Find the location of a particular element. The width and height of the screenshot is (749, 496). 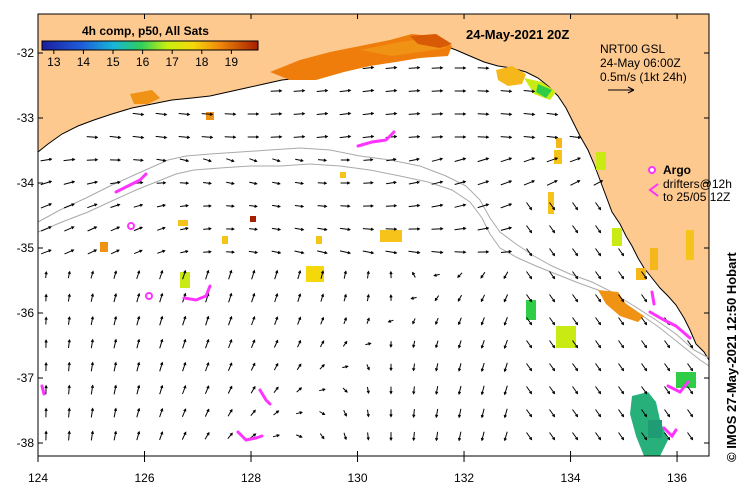

map-title: 24-May-2021 20Z is located at coordinates (518, 34).